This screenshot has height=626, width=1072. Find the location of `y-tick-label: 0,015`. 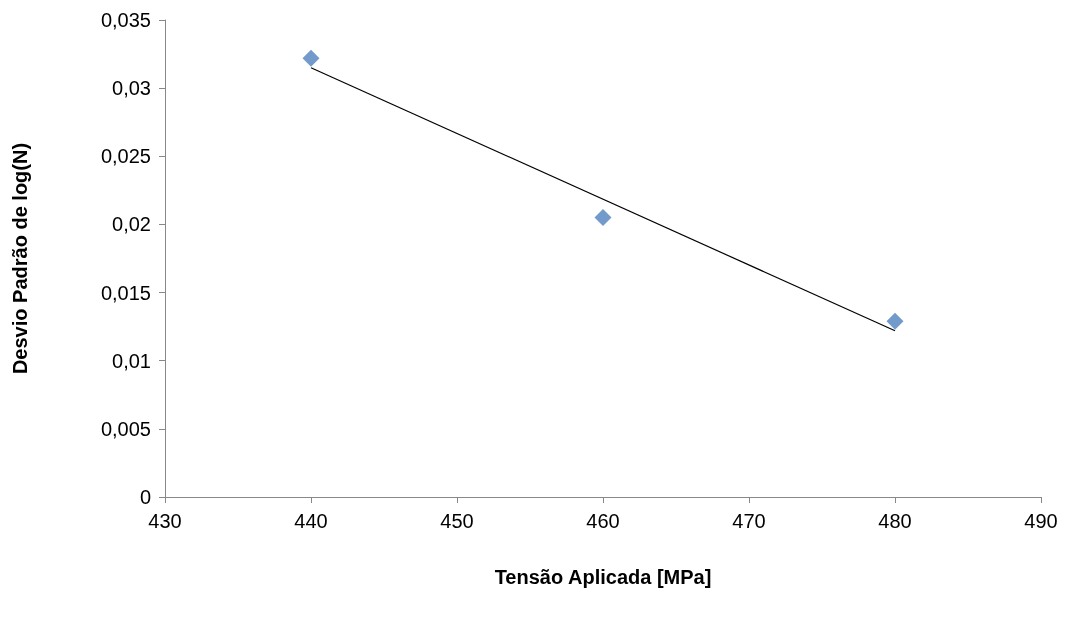

y-tick-label: 0,015 is located at coordinates (125, 292).